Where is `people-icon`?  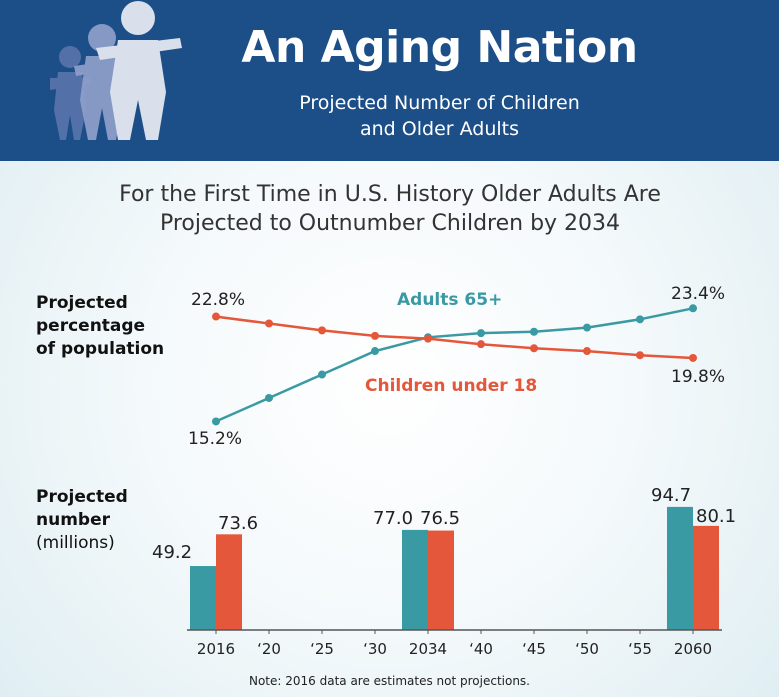 people-icon is located at coordinates (116, 70).